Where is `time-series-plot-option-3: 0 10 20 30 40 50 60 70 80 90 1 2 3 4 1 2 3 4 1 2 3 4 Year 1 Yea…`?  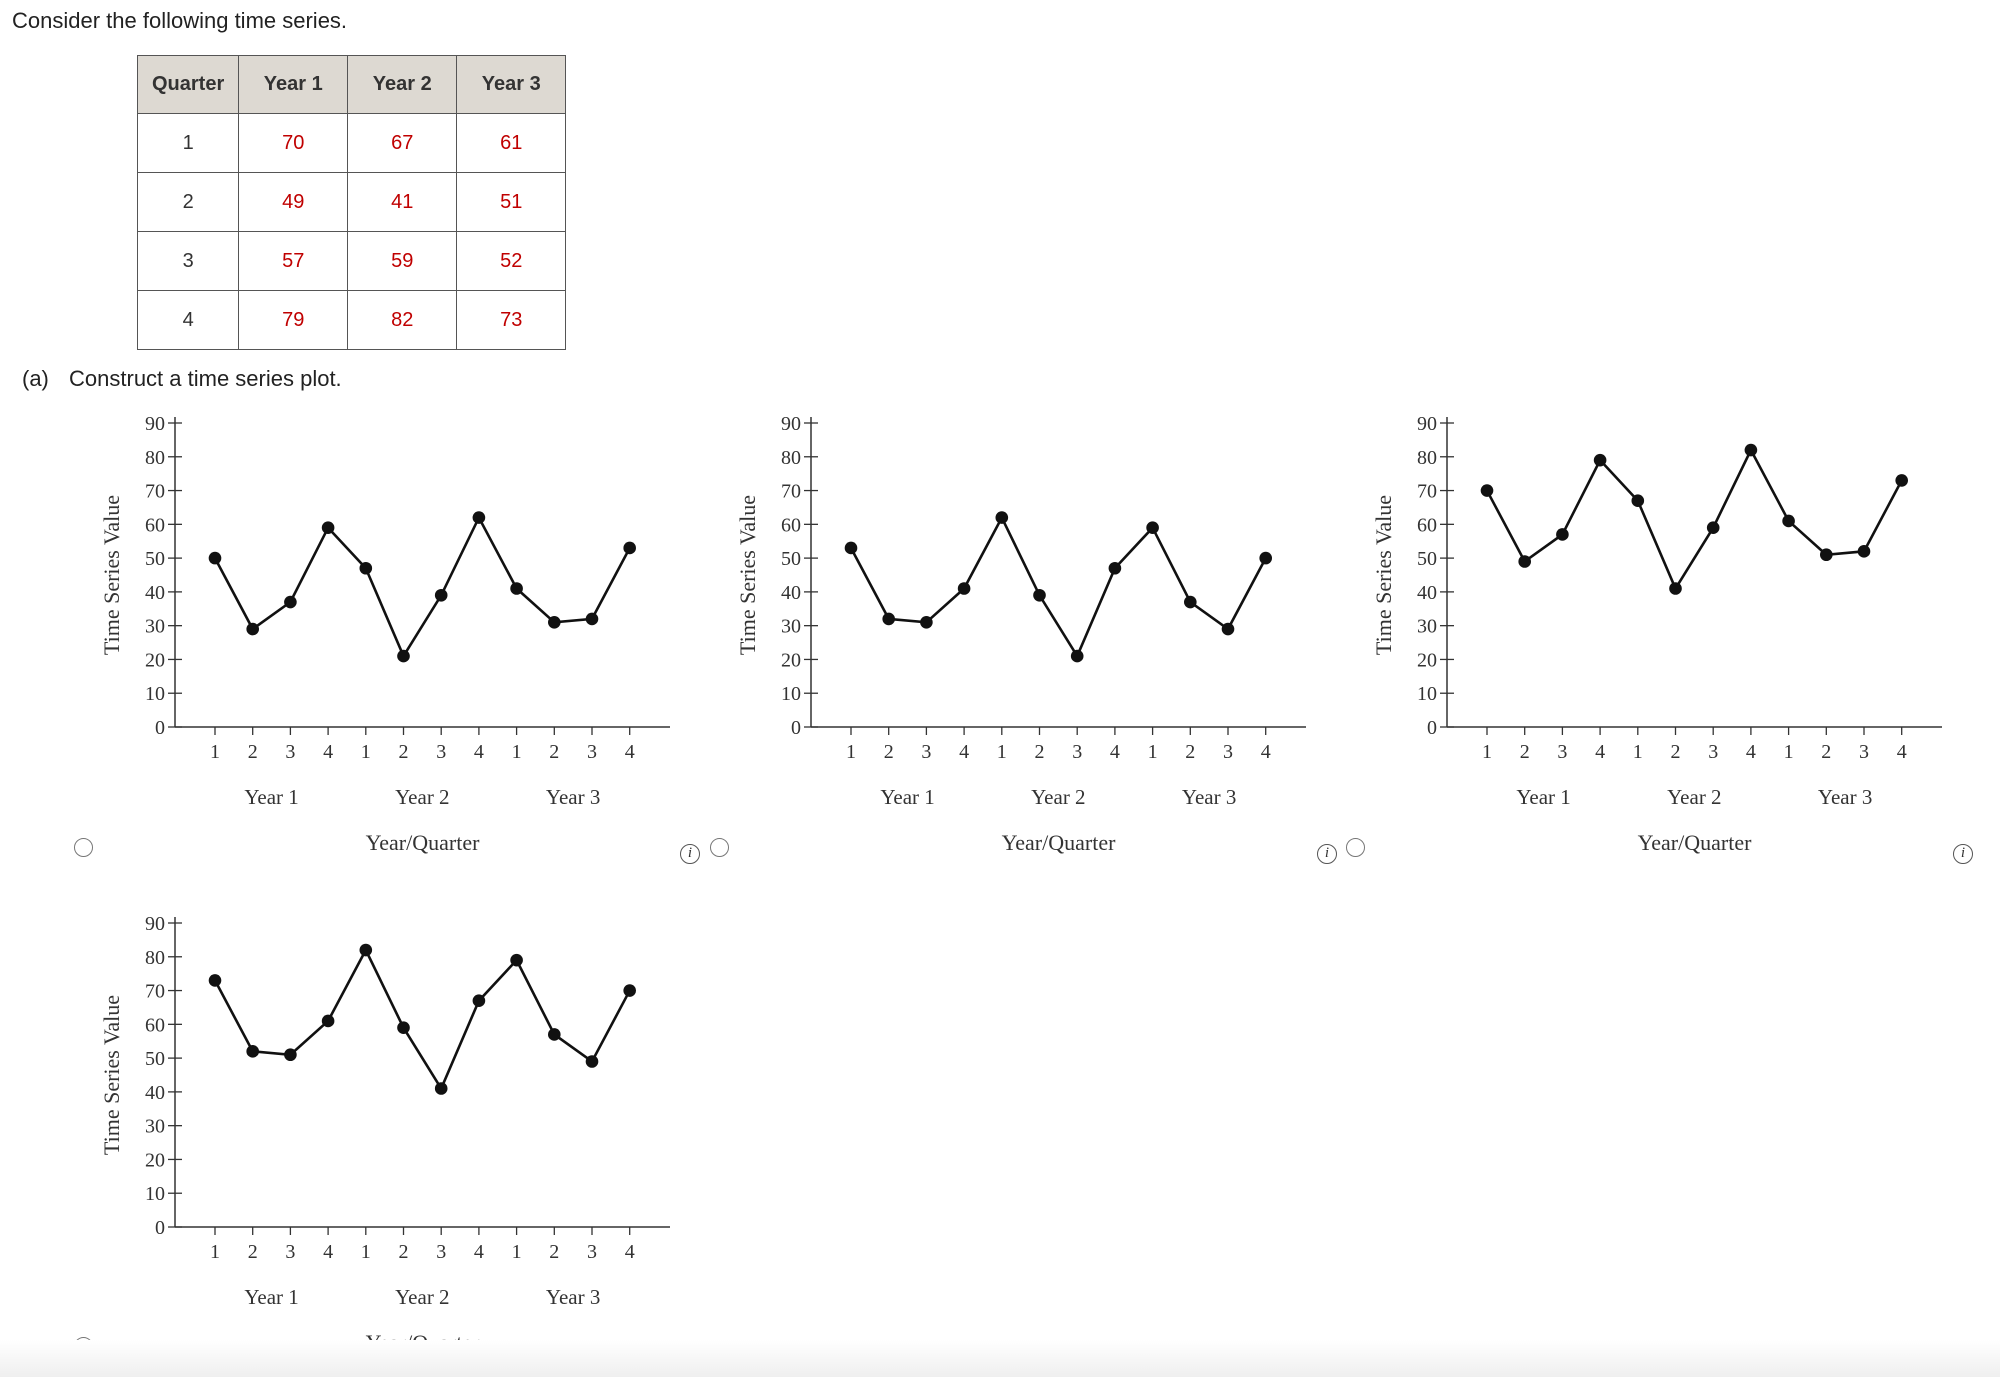 time-series-plot-option-3: 0 10 20 30 40 50 60 70 80 90 1 2 3 4 1 2 3 4 1 2 3 4 Year 1 Yea… is located at coordinates (1683, 640).